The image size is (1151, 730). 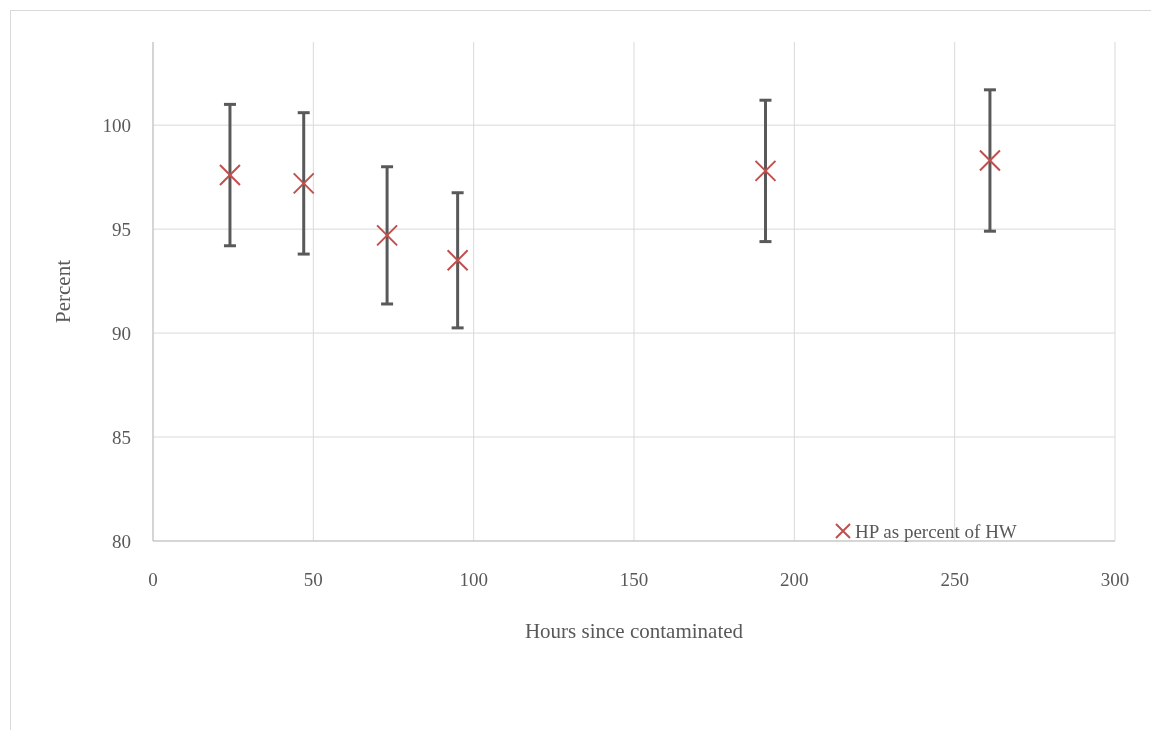 What do you see at coordinates (116, 125) in the screenshot?
I see `y-tick-label: 100` at bounding box center [116, 125].